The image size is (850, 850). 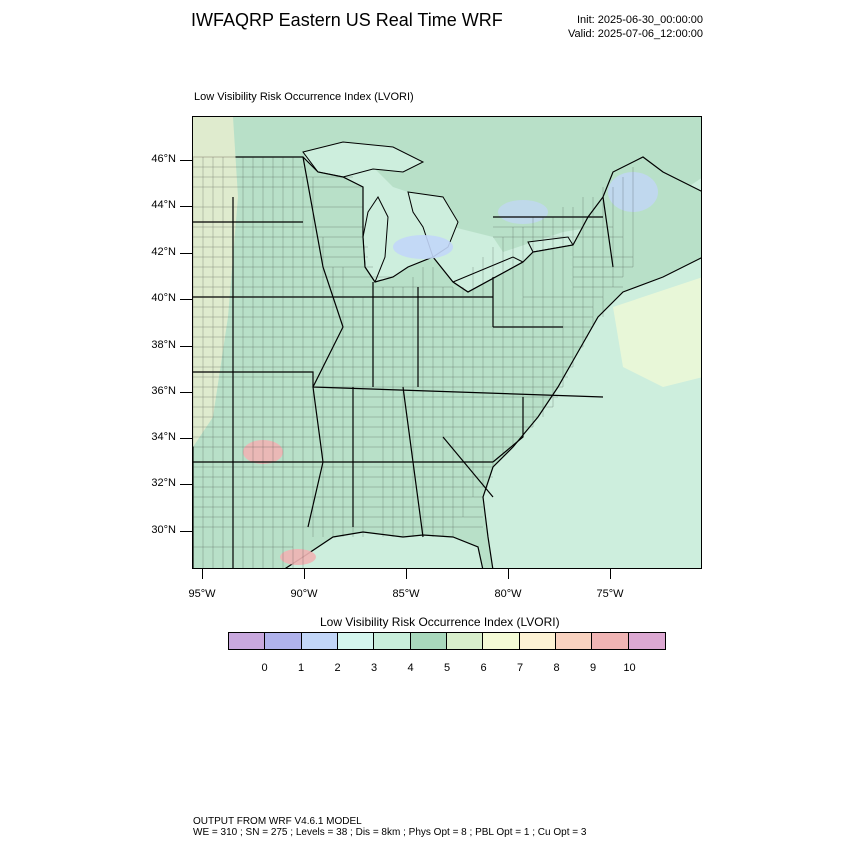 What do you see at coordinates (508, 594) in the screenshot?
I see `lon-label-80: 80°W` at bounding box center [508, 594].